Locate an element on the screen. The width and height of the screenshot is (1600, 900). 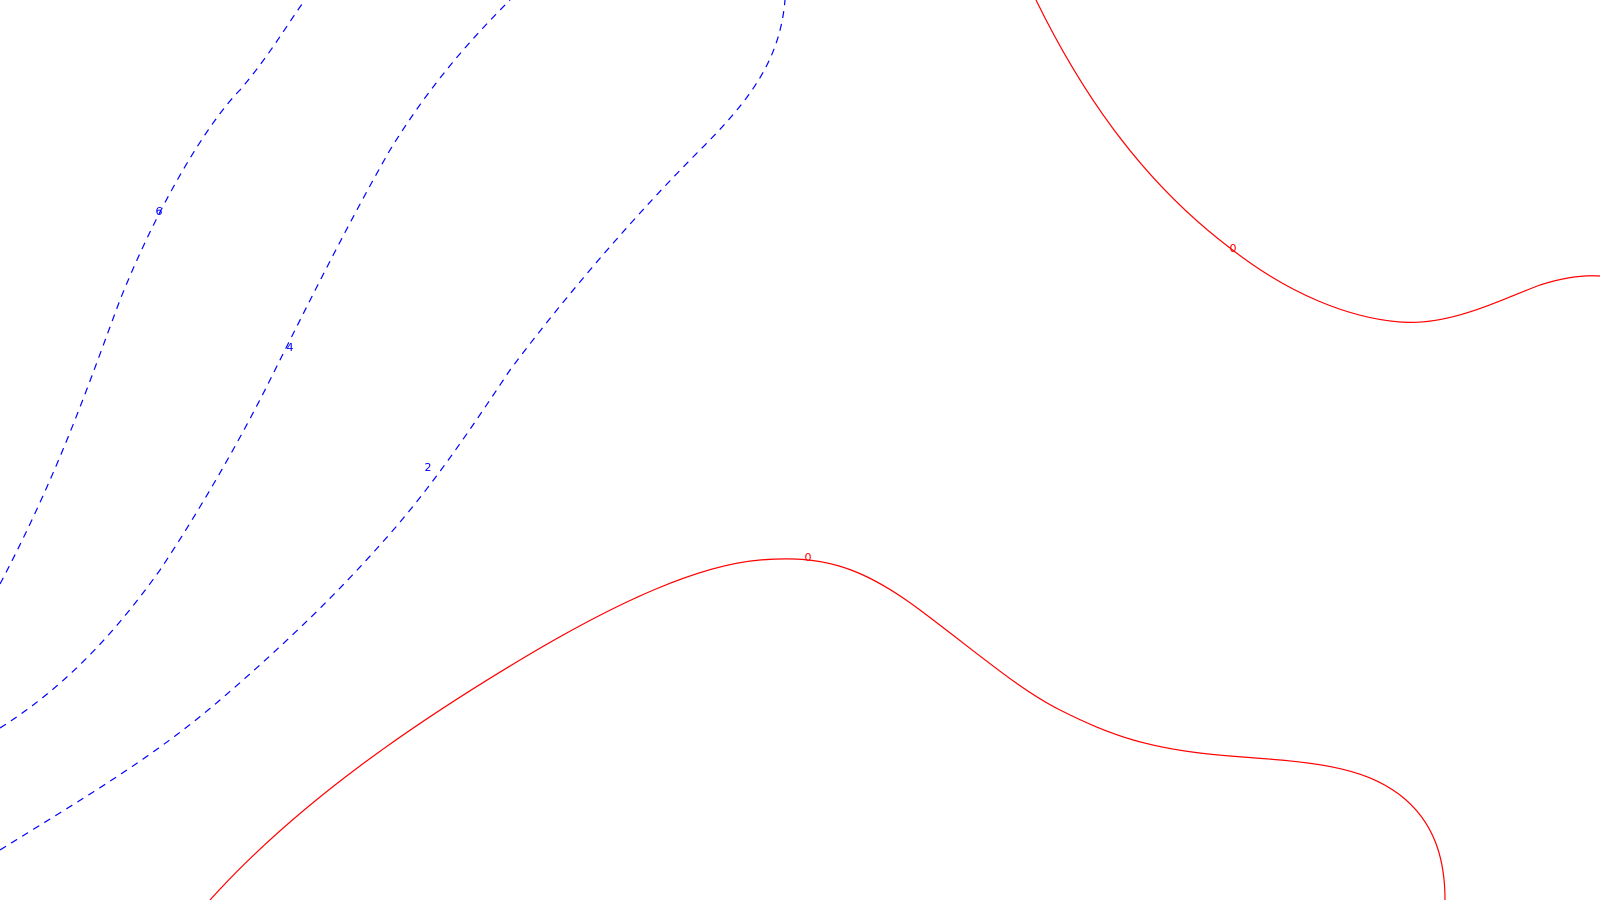
contour-label-0-lower: 0 is located at coordinates (808, 557).